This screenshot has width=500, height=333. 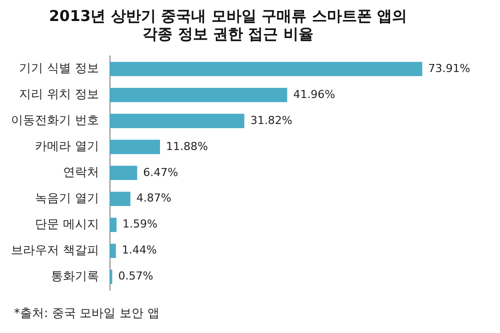 I want to click on y-tick-label: 카메라 열기, so click(x=66, y=146).